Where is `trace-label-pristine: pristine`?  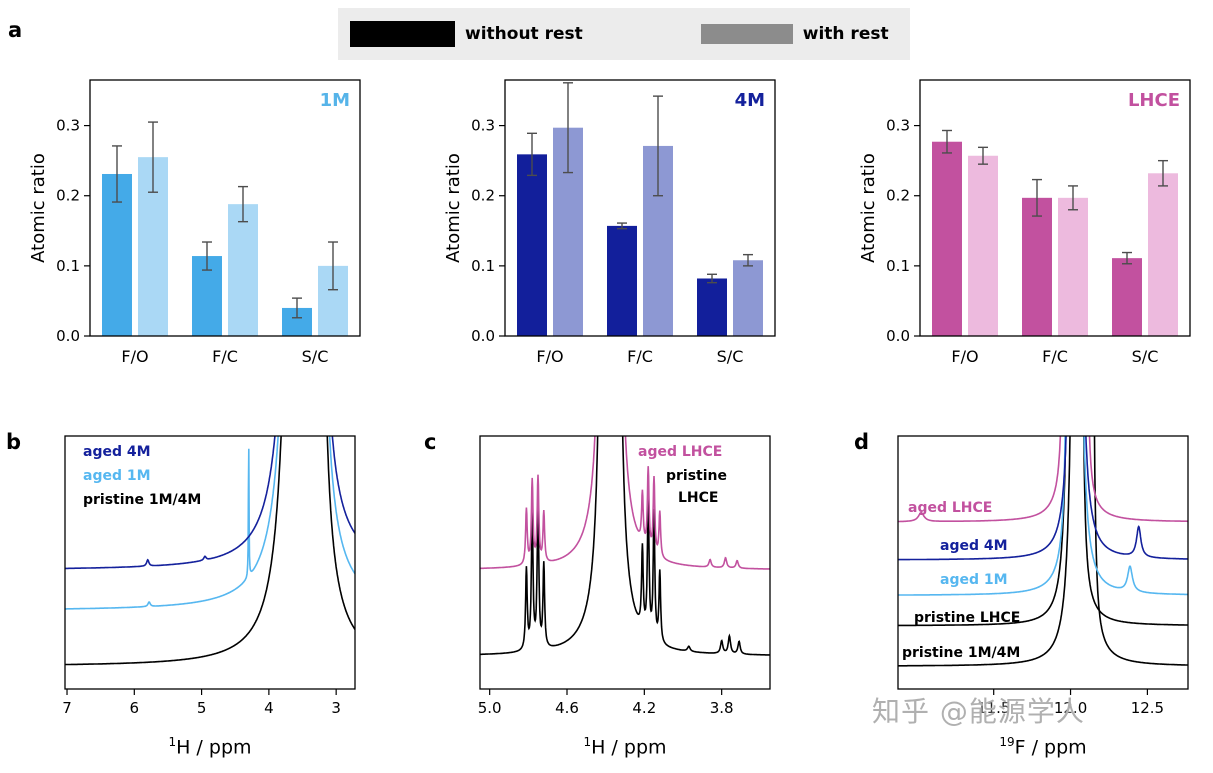 trace-label-pristine: pristine is located at coordinates (697, 476).